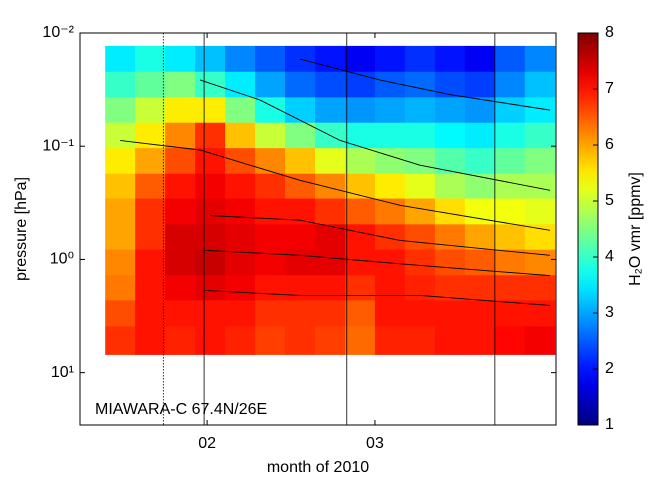  What do you see at coordinates (609, 32) in the screenshot?
I see `colorbar-tick-label: 8` at bounding box center [609, 32].